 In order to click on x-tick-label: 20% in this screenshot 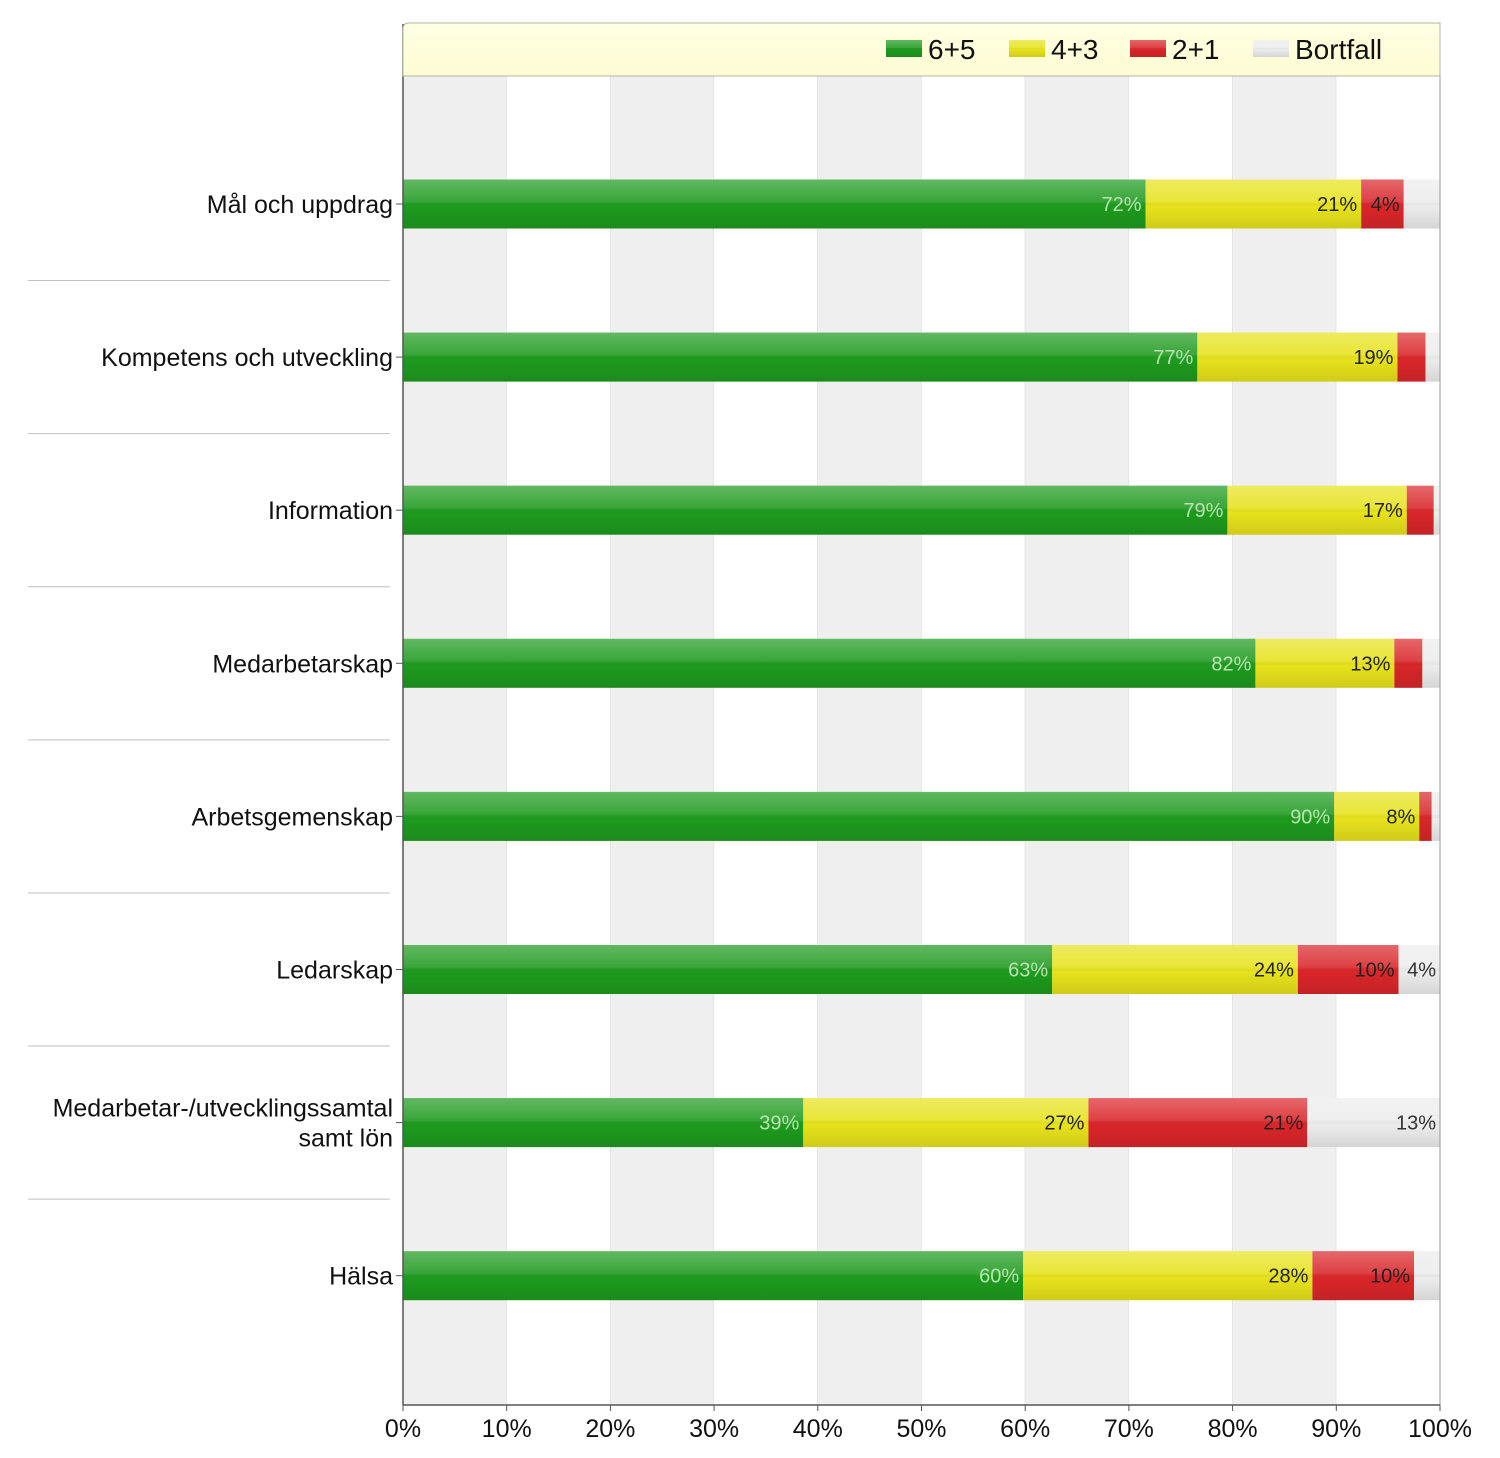, I will do `click(610, 1429)`.